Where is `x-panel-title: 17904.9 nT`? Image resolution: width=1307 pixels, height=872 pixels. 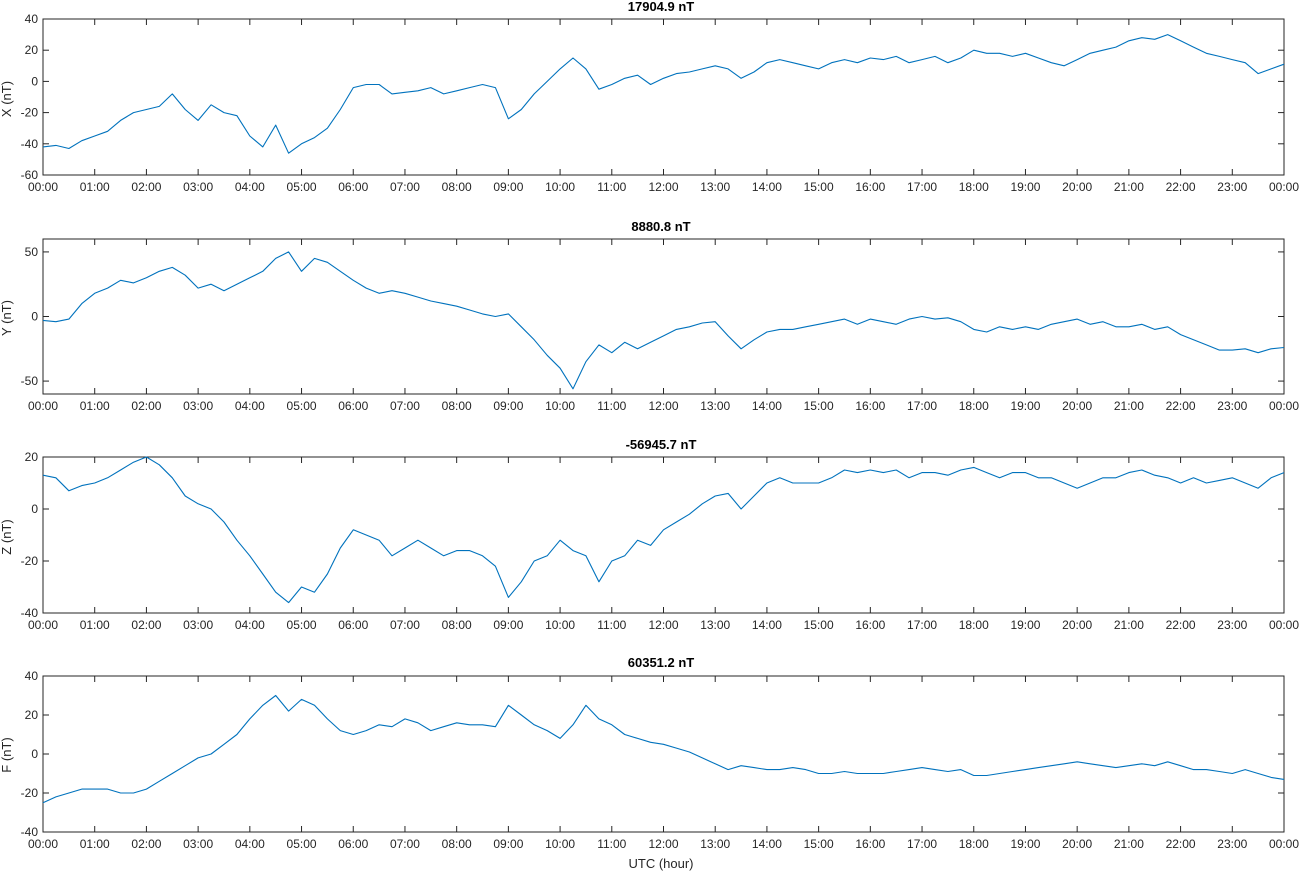 x-panel-title: 17904.9 nT is located at coordinates (661, 7).